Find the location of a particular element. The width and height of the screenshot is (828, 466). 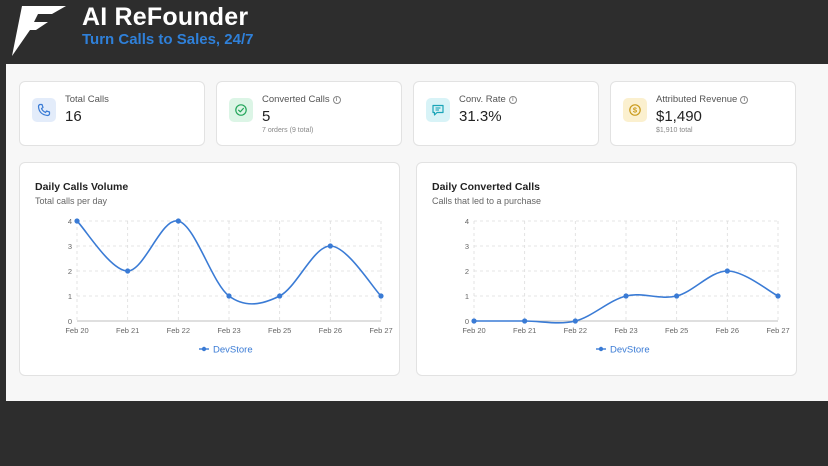

stat-label: Converted Calls i is located at coordinates (301, 99).